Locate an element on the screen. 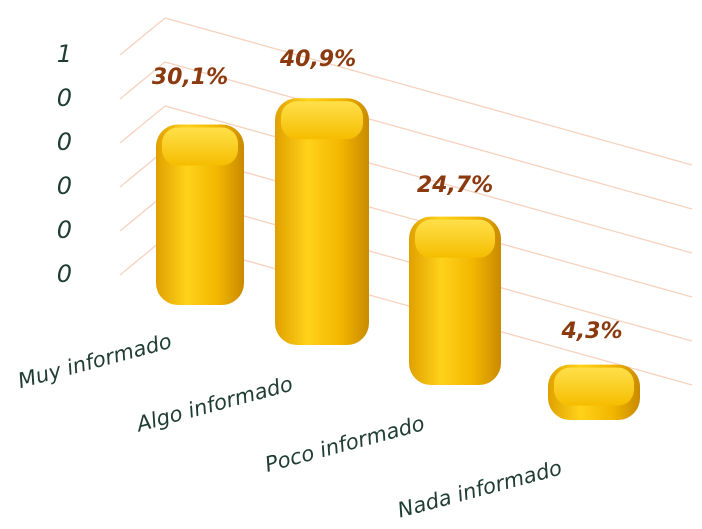 Image resolution: width=702 pixels, height=529 pixels. value-label: 24,7% is located at coordinates (455, 185).